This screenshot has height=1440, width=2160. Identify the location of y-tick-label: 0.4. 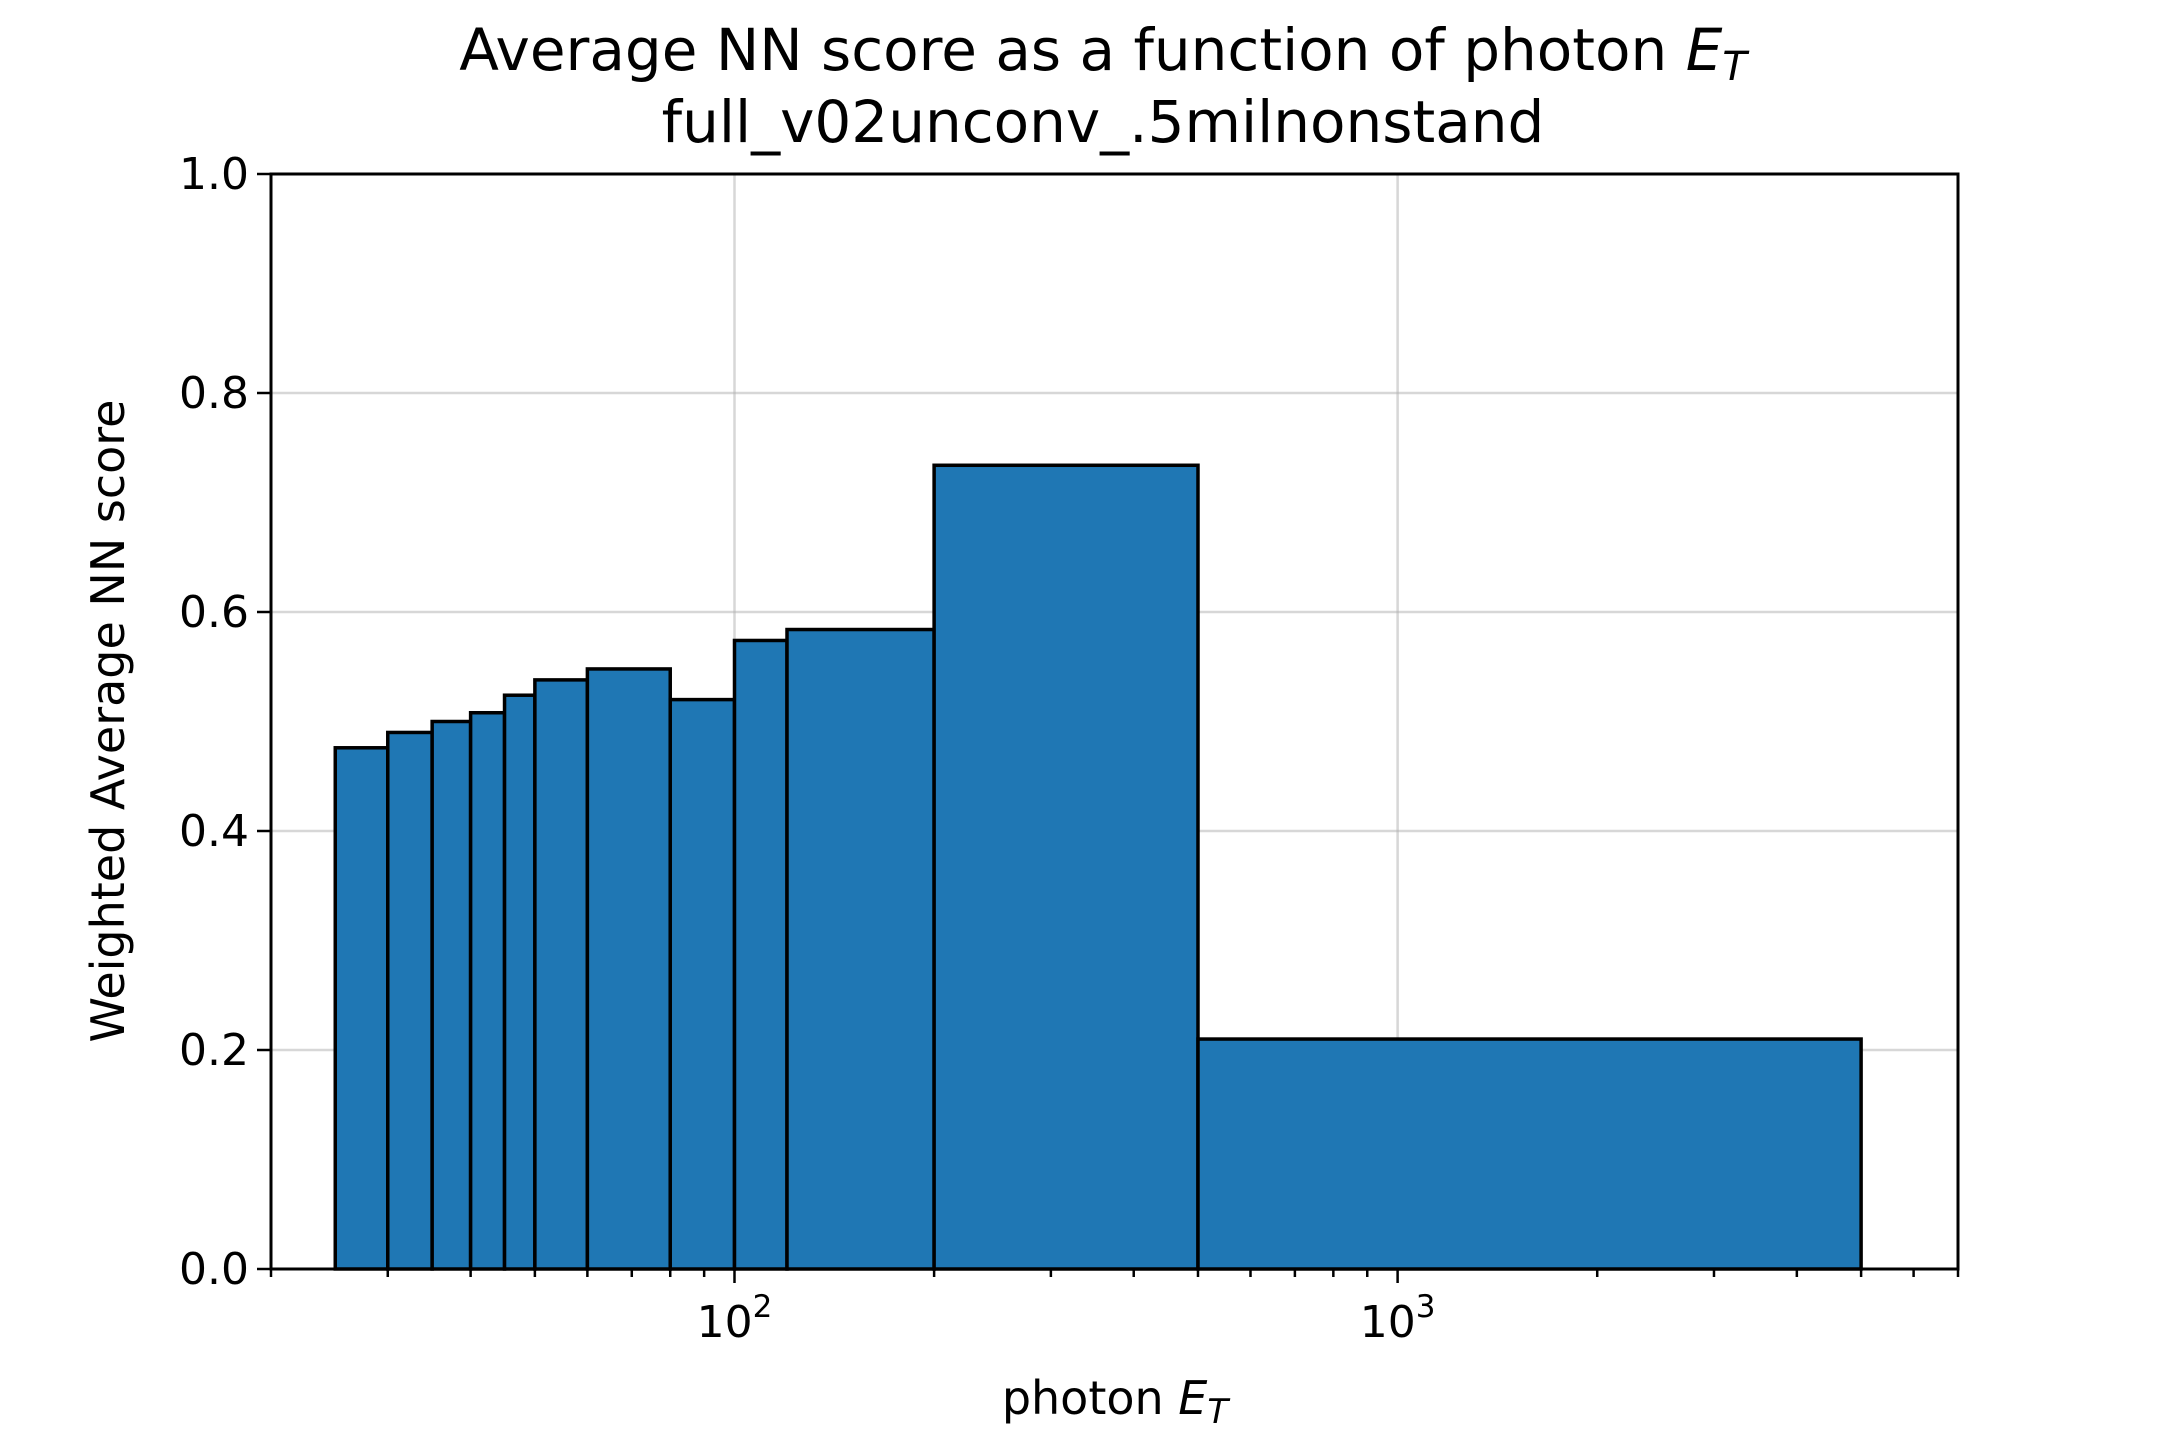
(214, 831).